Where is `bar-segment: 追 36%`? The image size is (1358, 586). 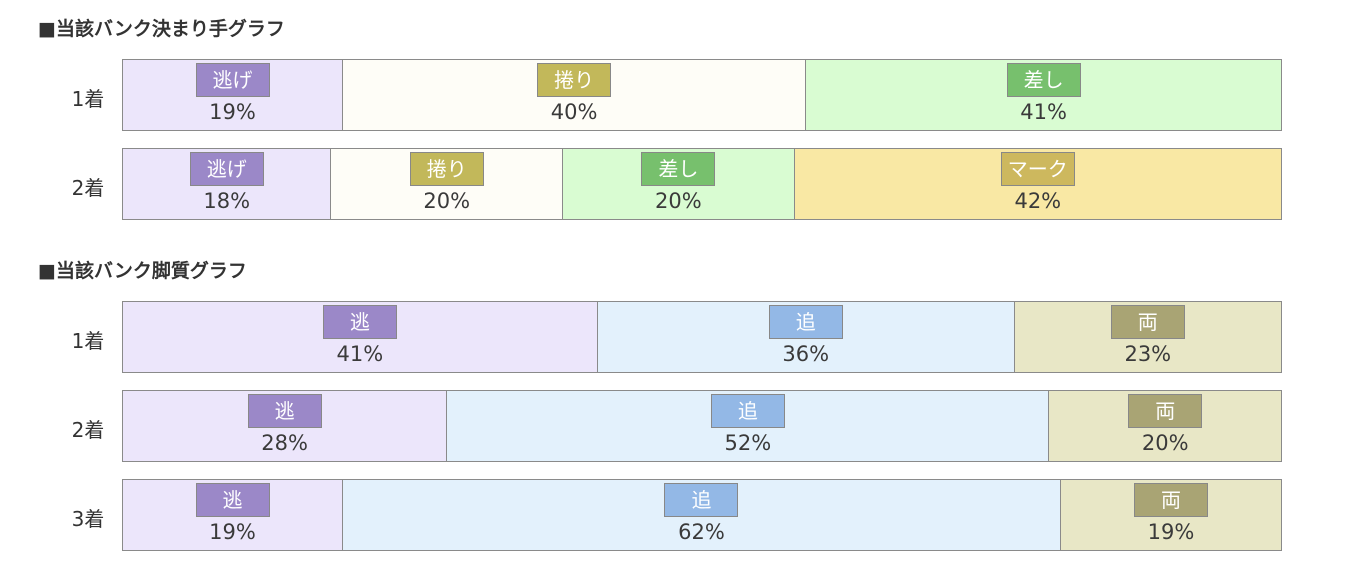 bar-segment: 追 36% is located at coordinates (806, 337).